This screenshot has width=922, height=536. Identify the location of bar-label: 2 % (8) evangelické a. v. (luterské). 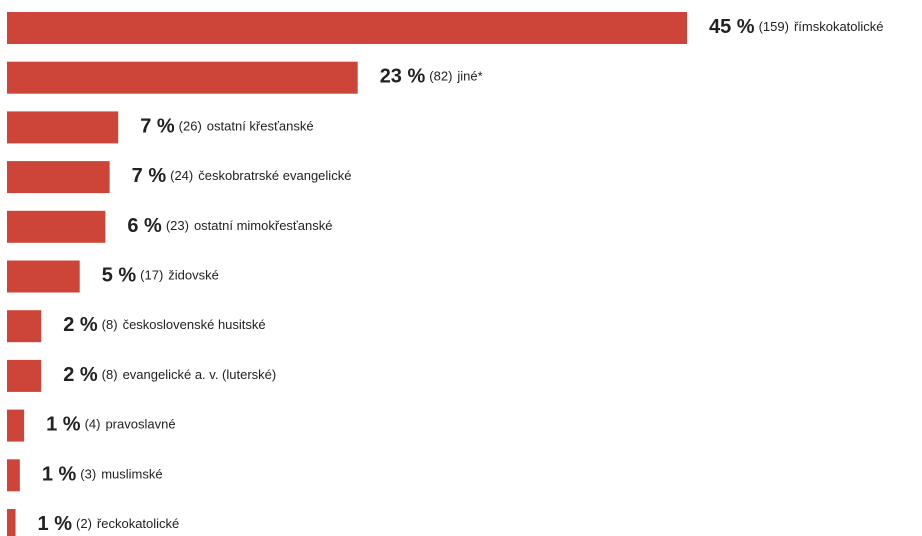
(169, 375).